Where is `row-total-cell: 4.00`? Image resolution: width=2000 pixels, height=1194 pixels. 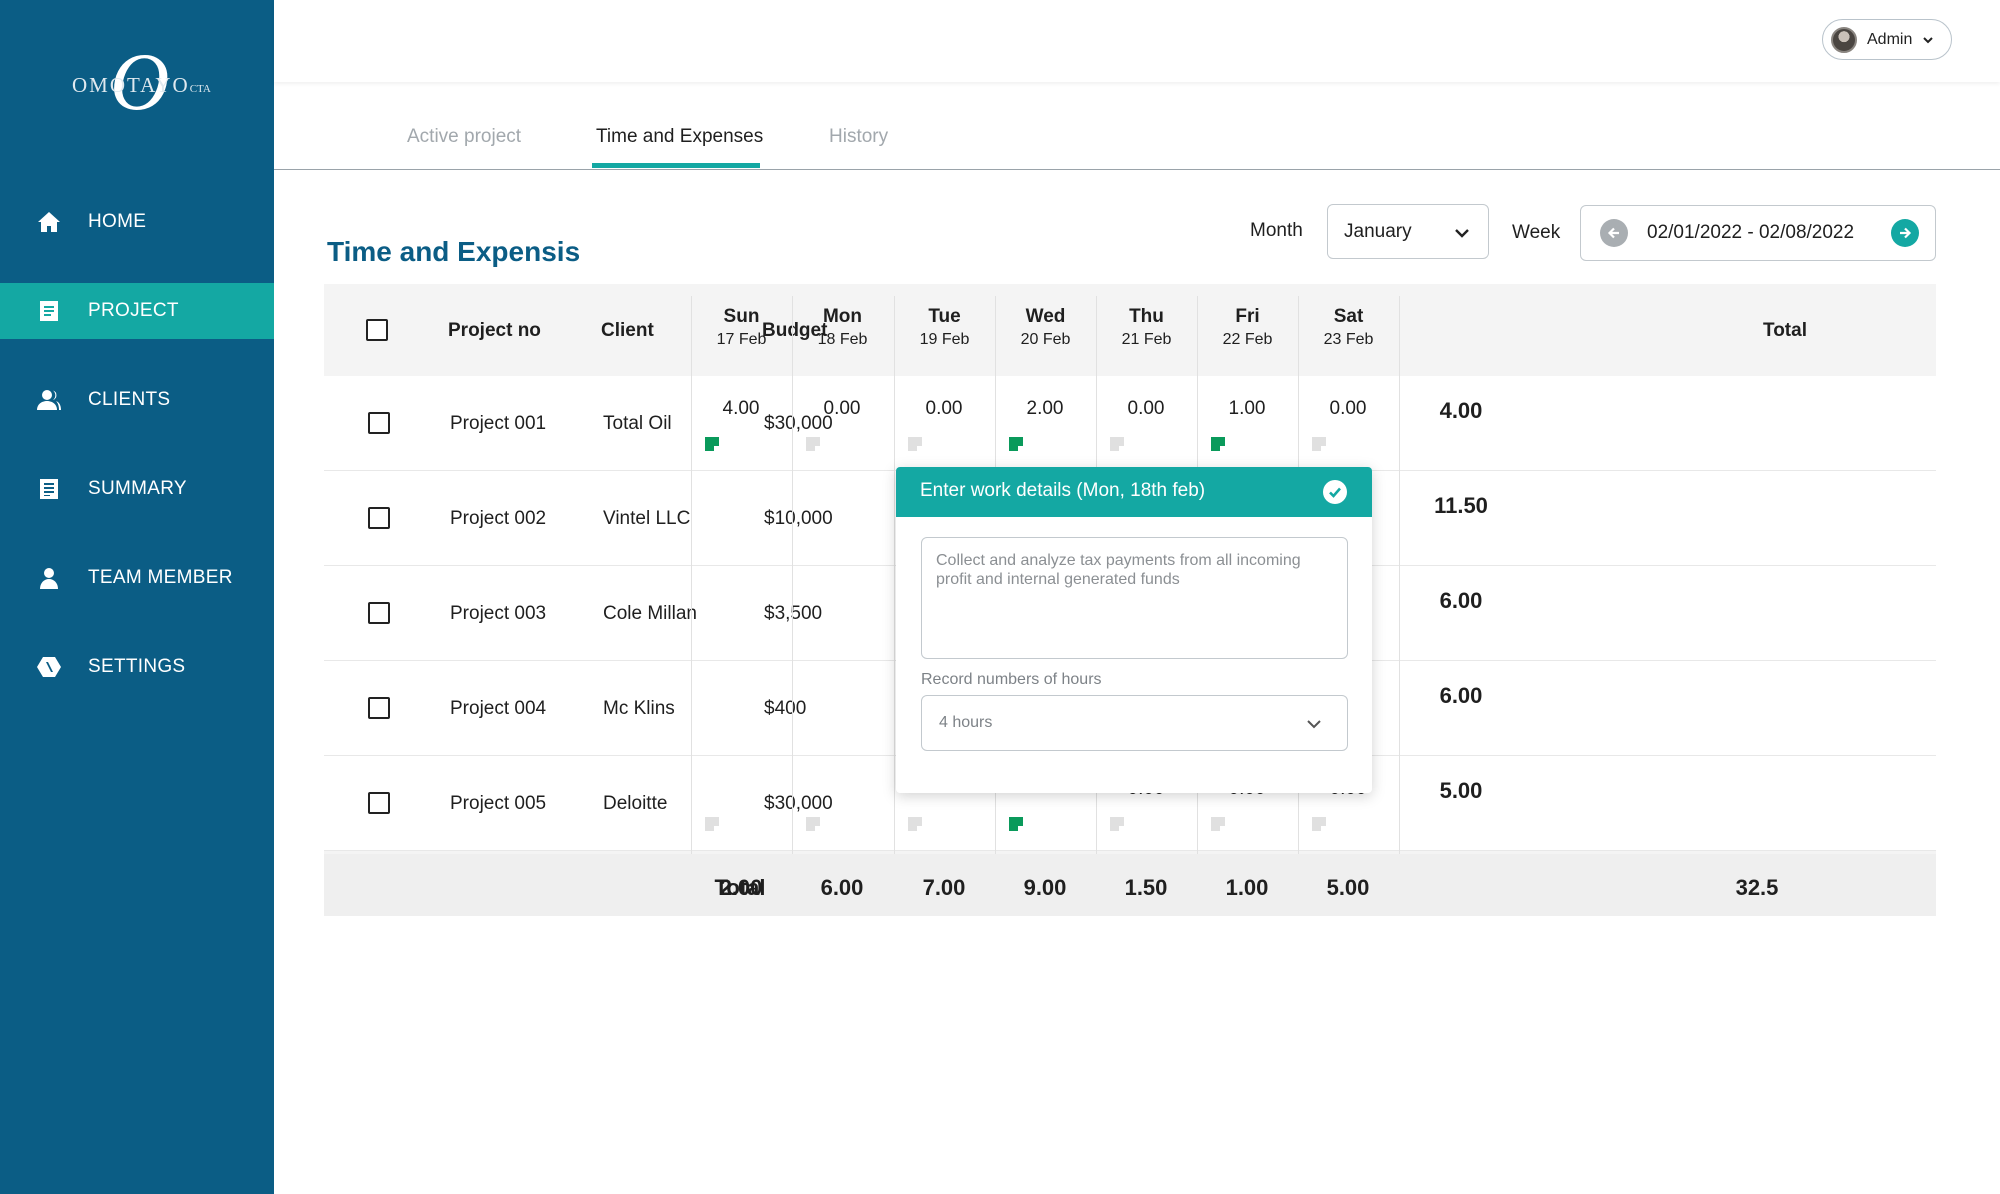 row-total-cell: 4.00 is located at coordinates (1461, 410).